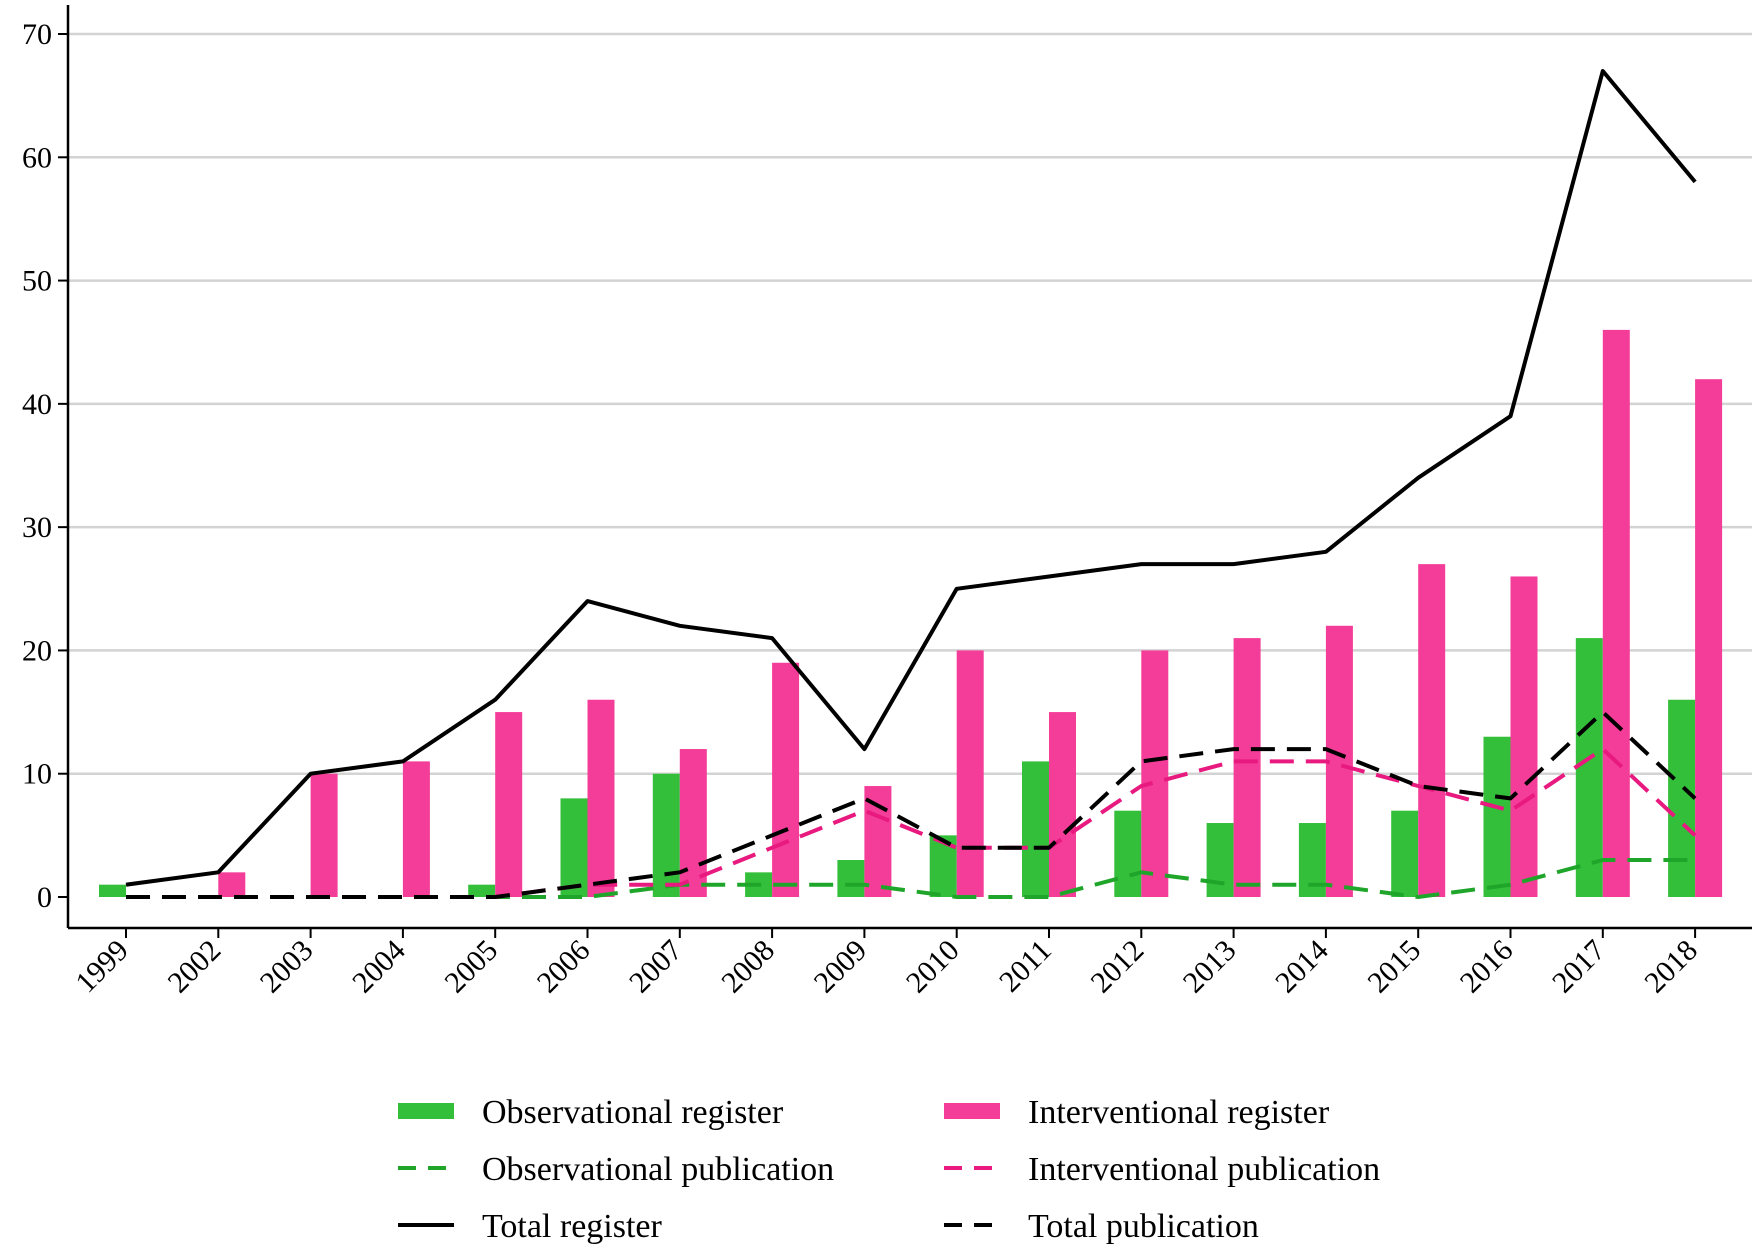  What do you see at coordinates (1524, 736) in the screenshot?
I see `interventional-register-bar-2016` at bounding box center [1524, 736].